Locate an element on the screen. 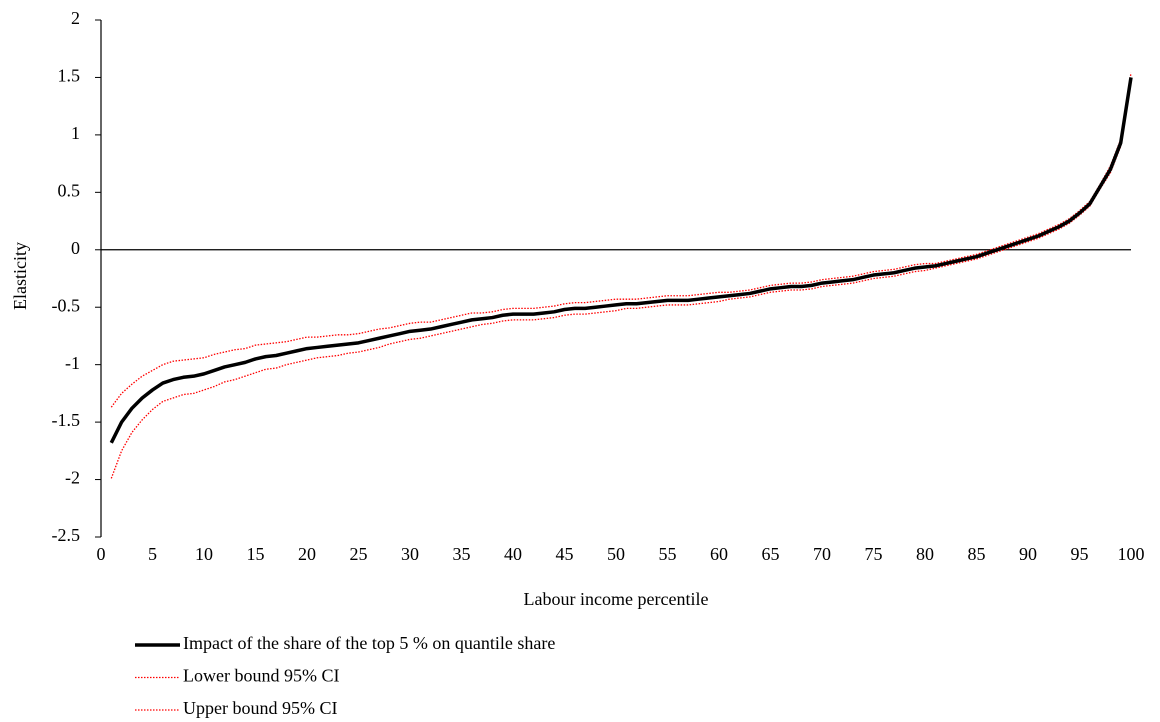 The height and width of the screenshot is (722, 1160). x-tick-label: 45 is located at coordinates (565, 554).